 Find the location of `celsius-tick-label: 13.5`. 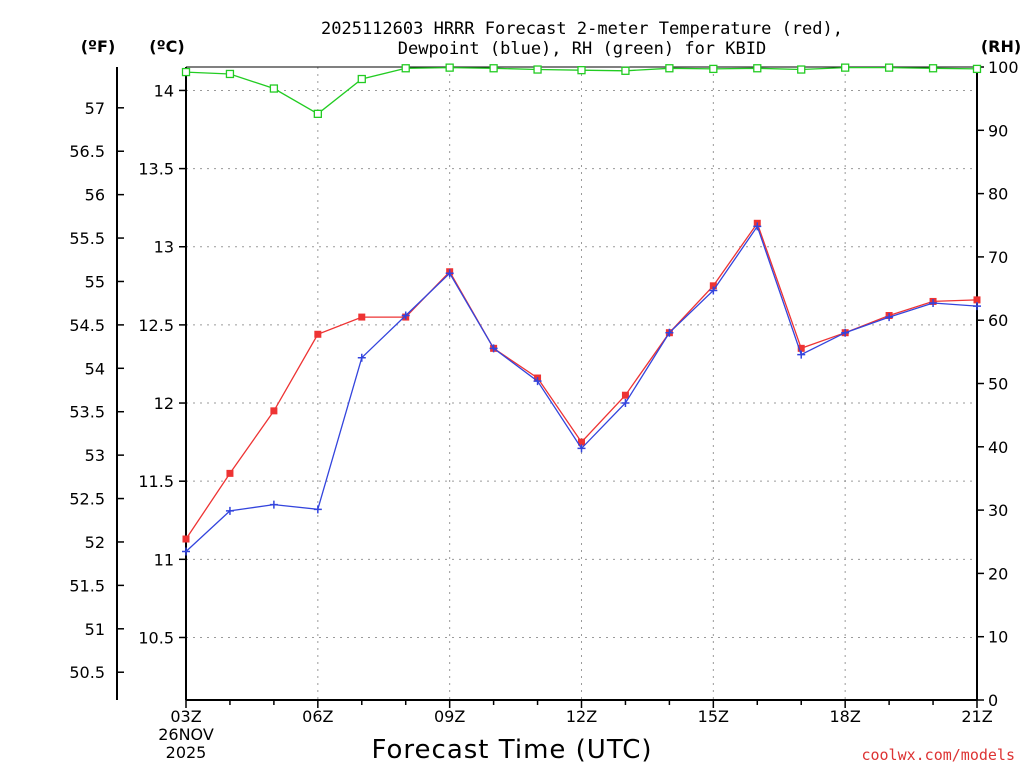

celsius-tick-label: 13.5 is located at coordinates (156, 169).